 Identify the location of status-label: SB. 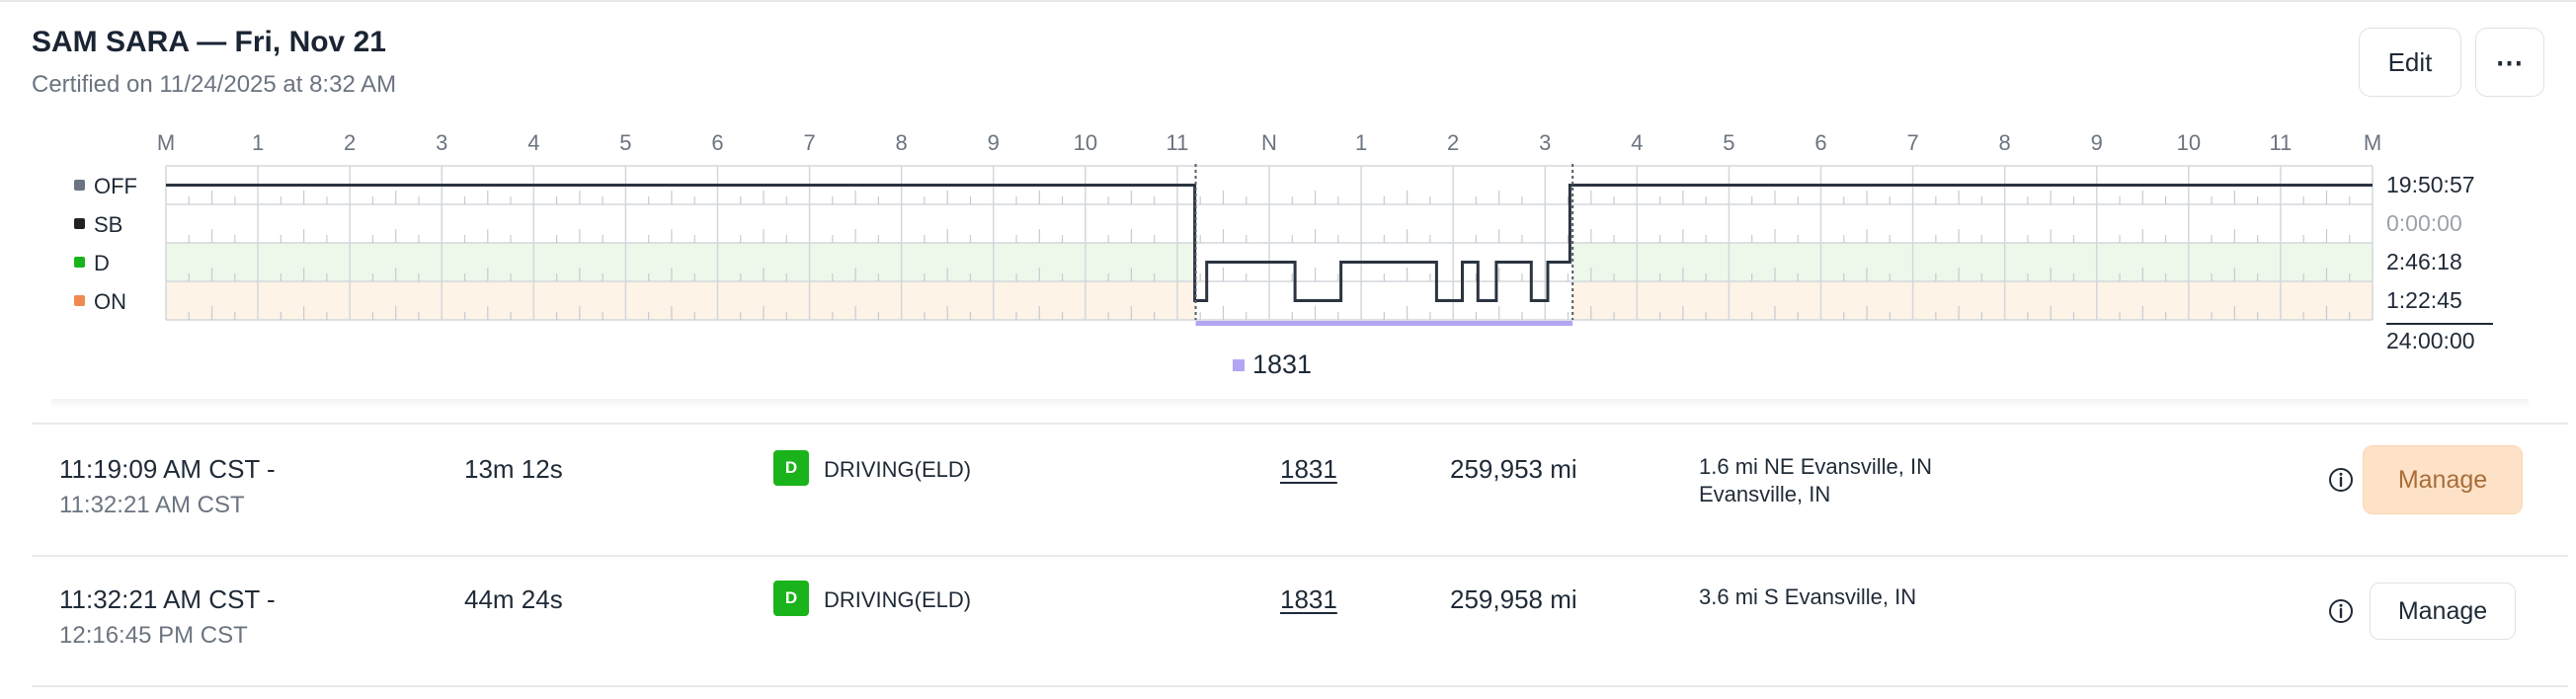
(108, 225).